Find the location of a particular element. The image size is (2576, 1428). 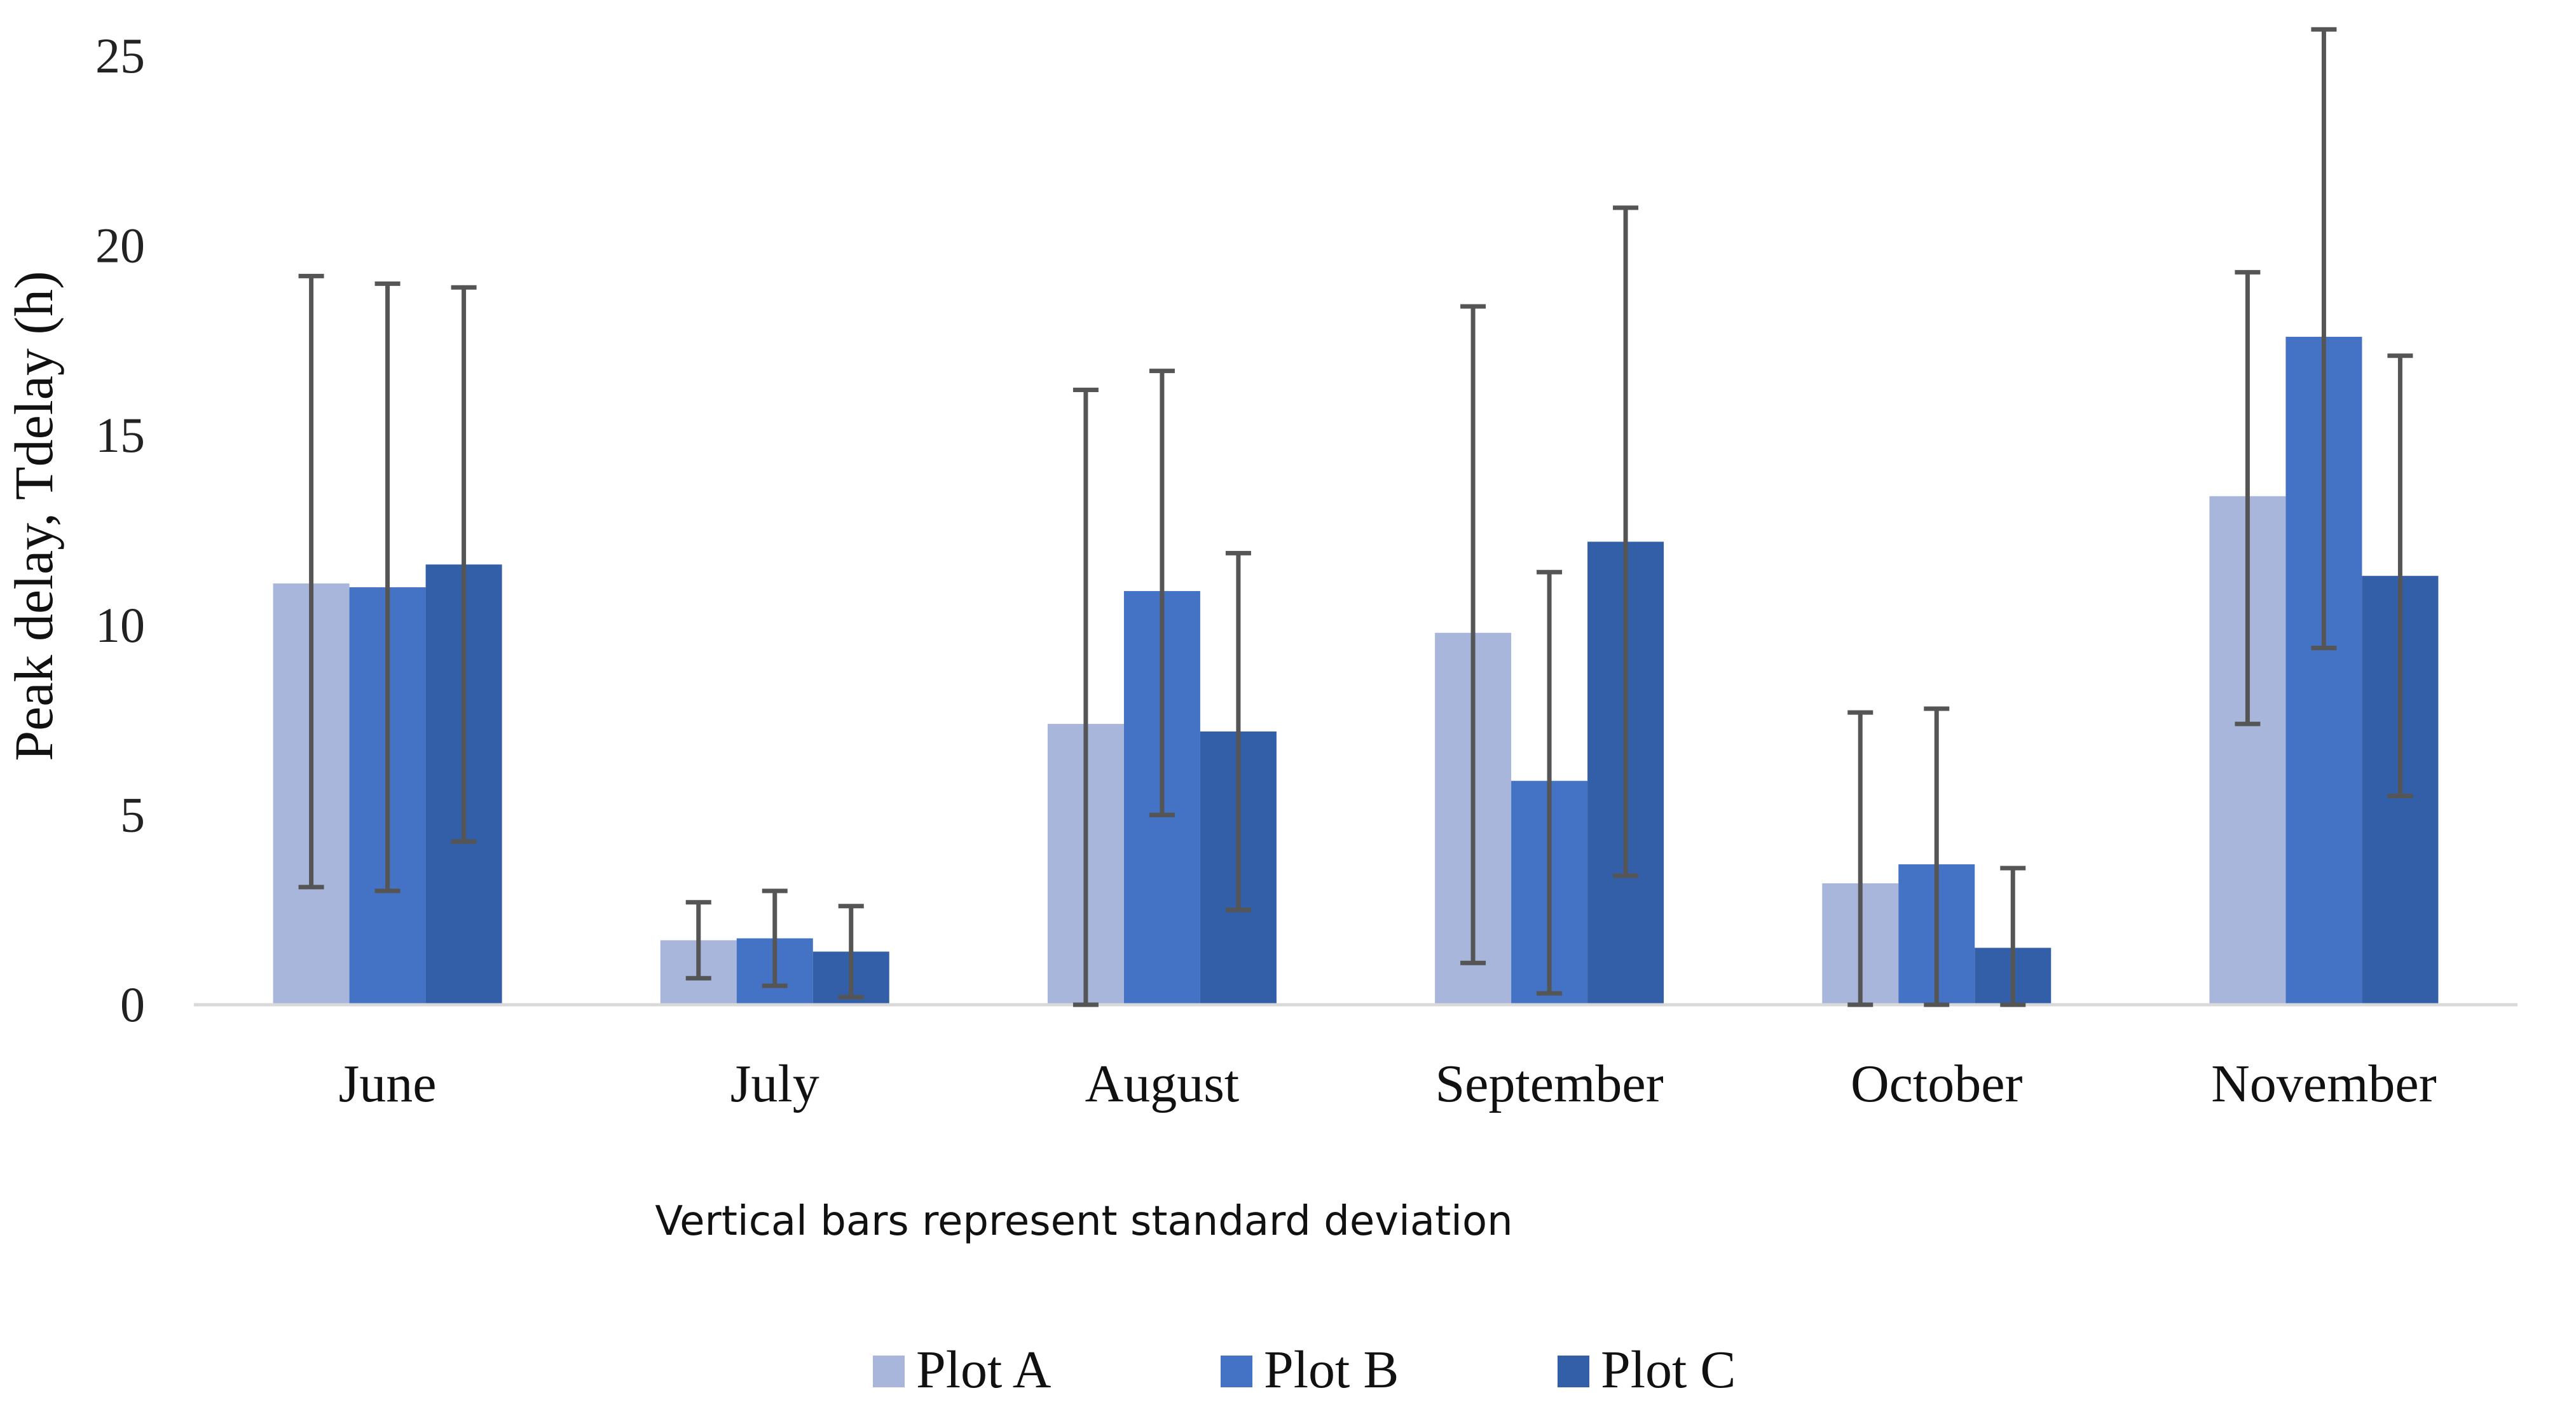

legend-swatch-plot-b is located at coordinates (1236, 1371).